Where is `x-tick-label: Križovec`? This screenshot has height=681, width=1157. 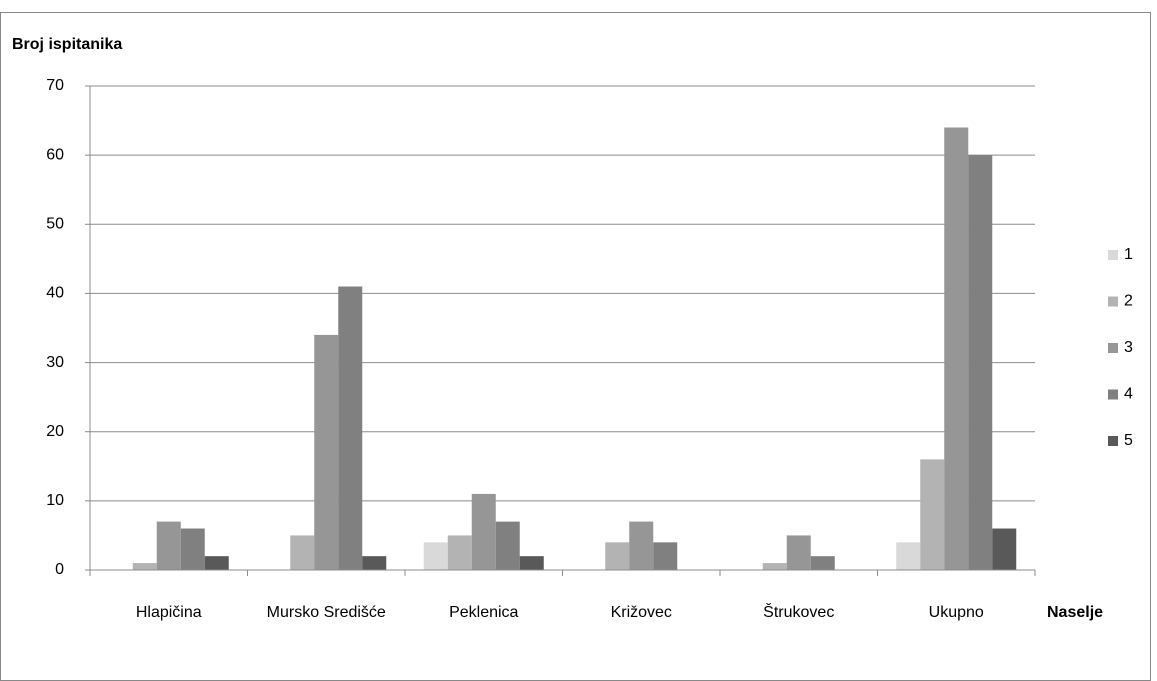
x-tick-label: Križovec is located at coordinates (641, 612).